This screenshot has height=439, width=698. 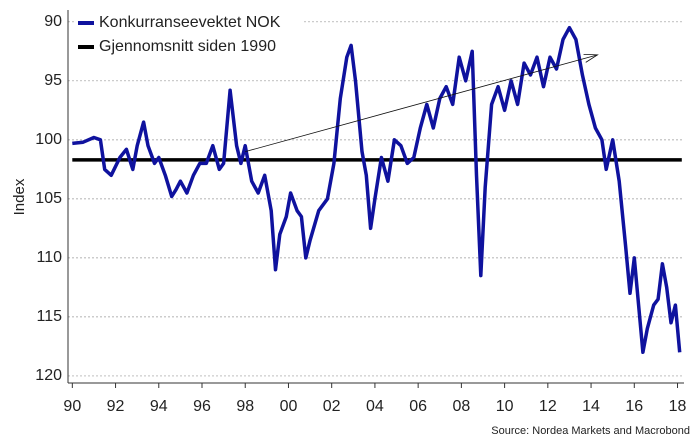 I want to click on x-tick-label: 98, so click(x=245, y=406).